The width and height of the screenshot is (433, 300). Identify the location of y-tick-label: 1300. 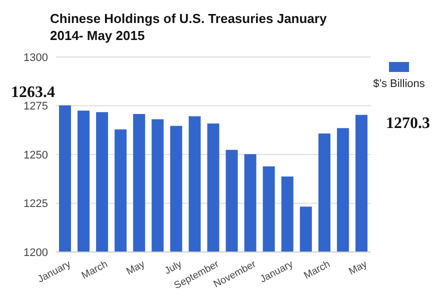
(36, 58).